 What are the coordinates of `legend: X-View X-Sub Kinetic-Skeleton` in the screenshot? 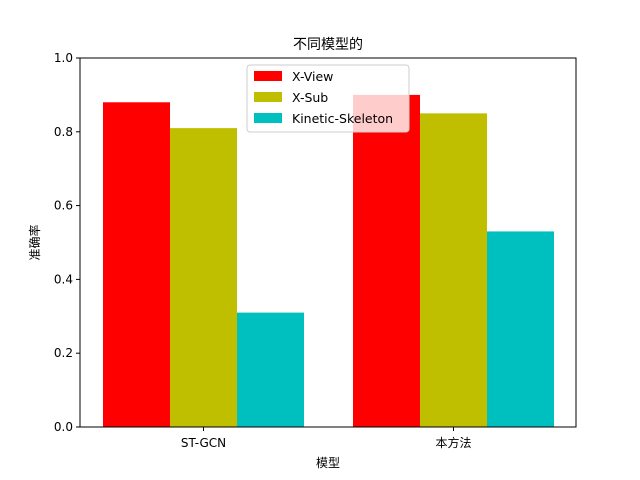 It's located at (328, 98).